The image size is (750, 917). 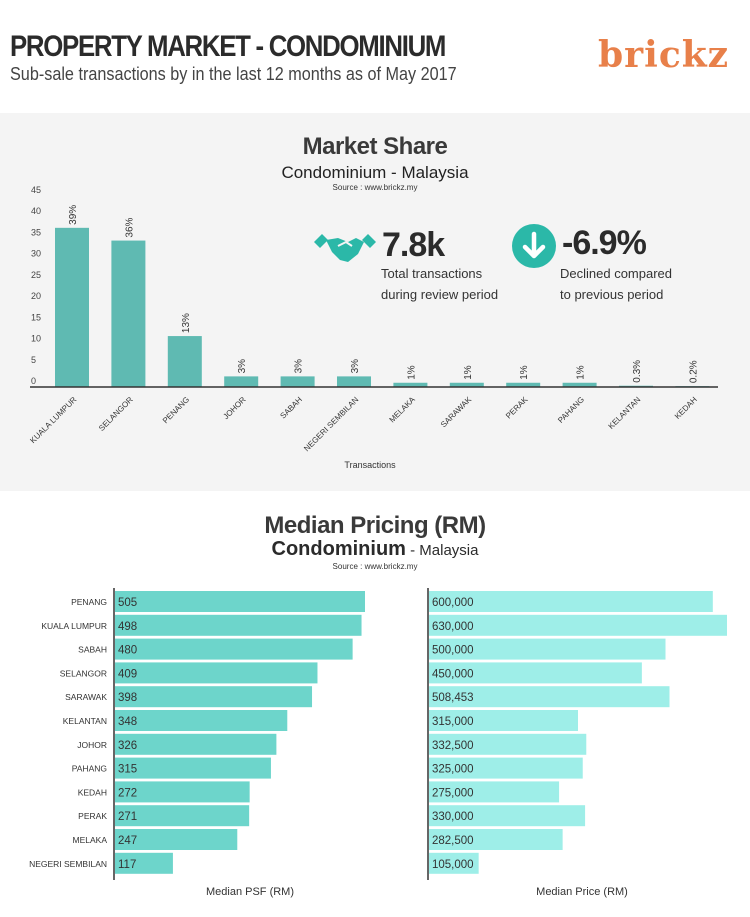 I want to click on brickz-logo: brickz, so click(x=664, y=55).